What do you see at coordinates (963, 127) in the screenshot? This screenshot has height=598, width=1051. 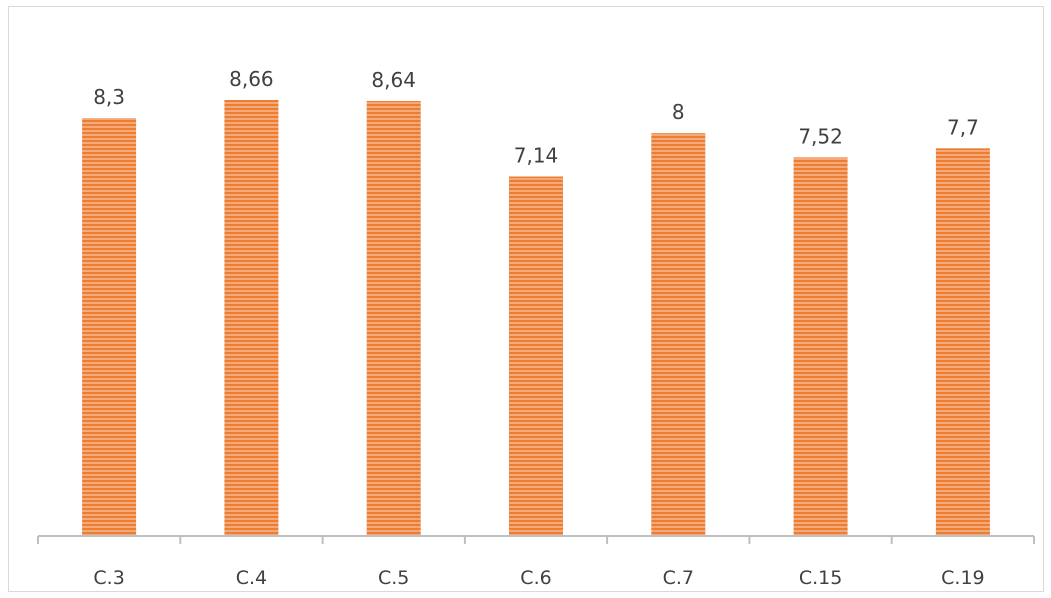 I see `data-label-C.19: 7,7` at bounding box center [963, 127].